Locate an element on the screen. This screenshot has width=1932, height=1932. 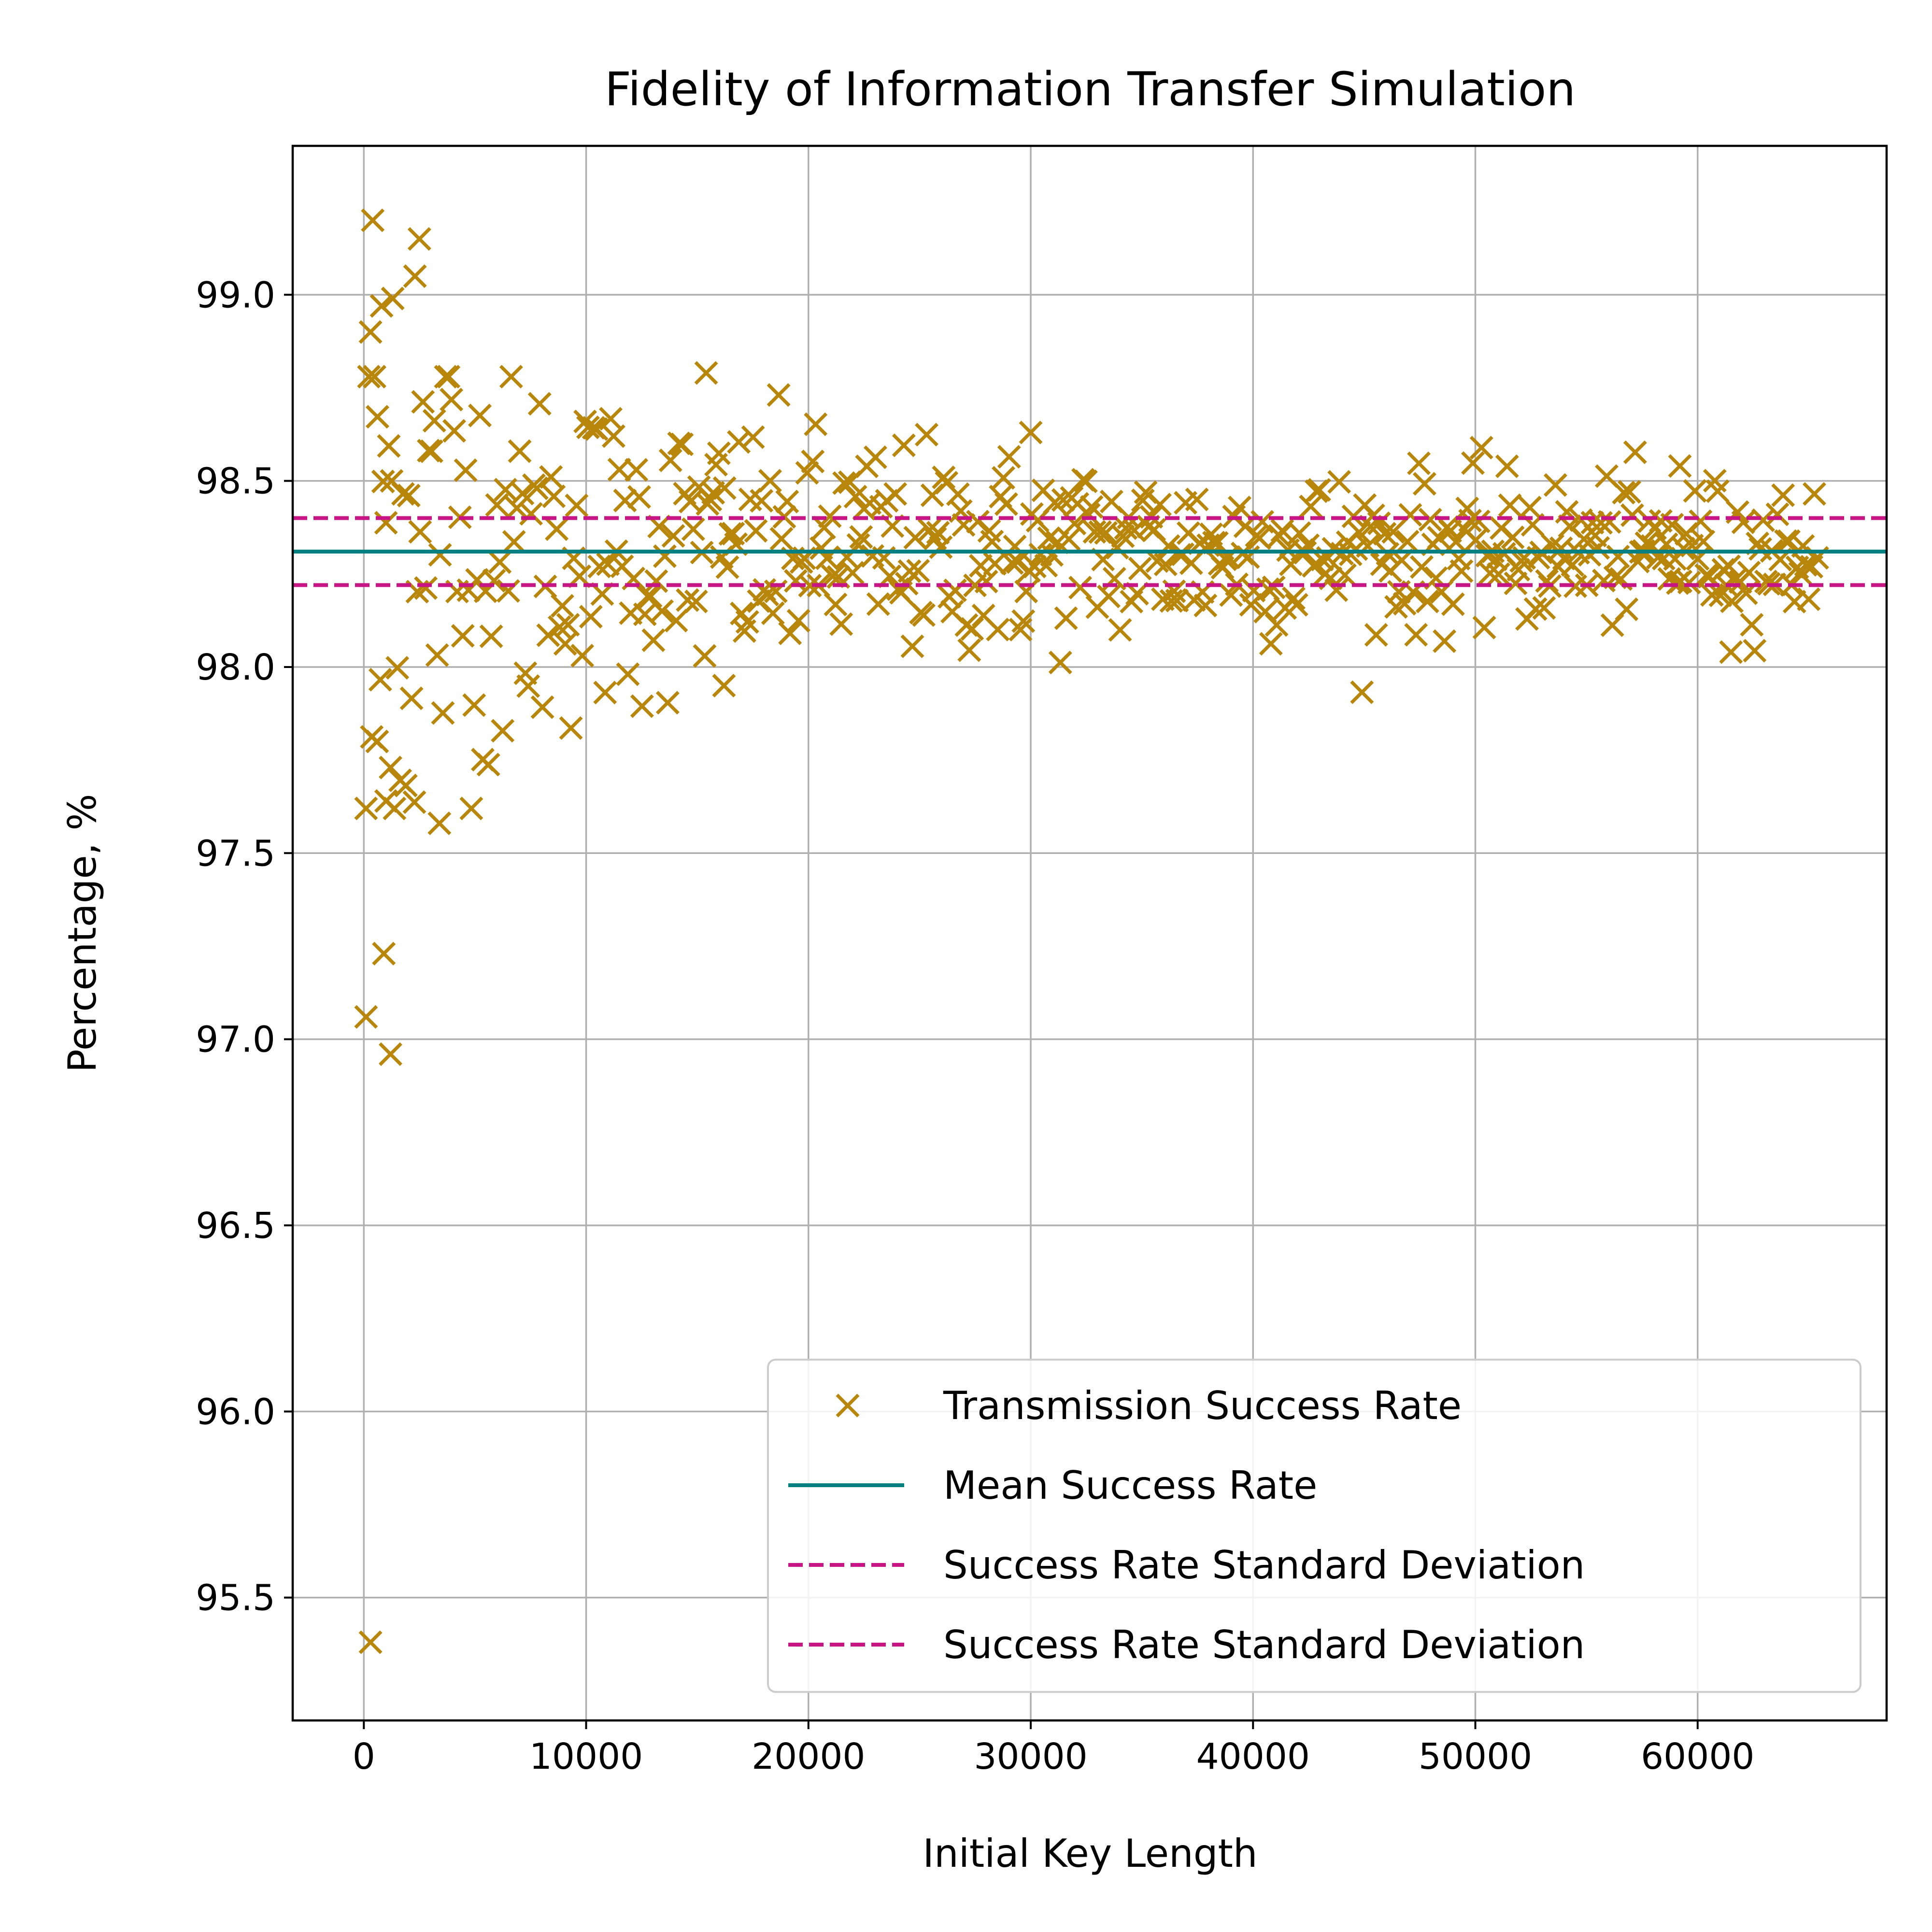
y-tick-label: 96.5 is located at coordinates (235, 1226).